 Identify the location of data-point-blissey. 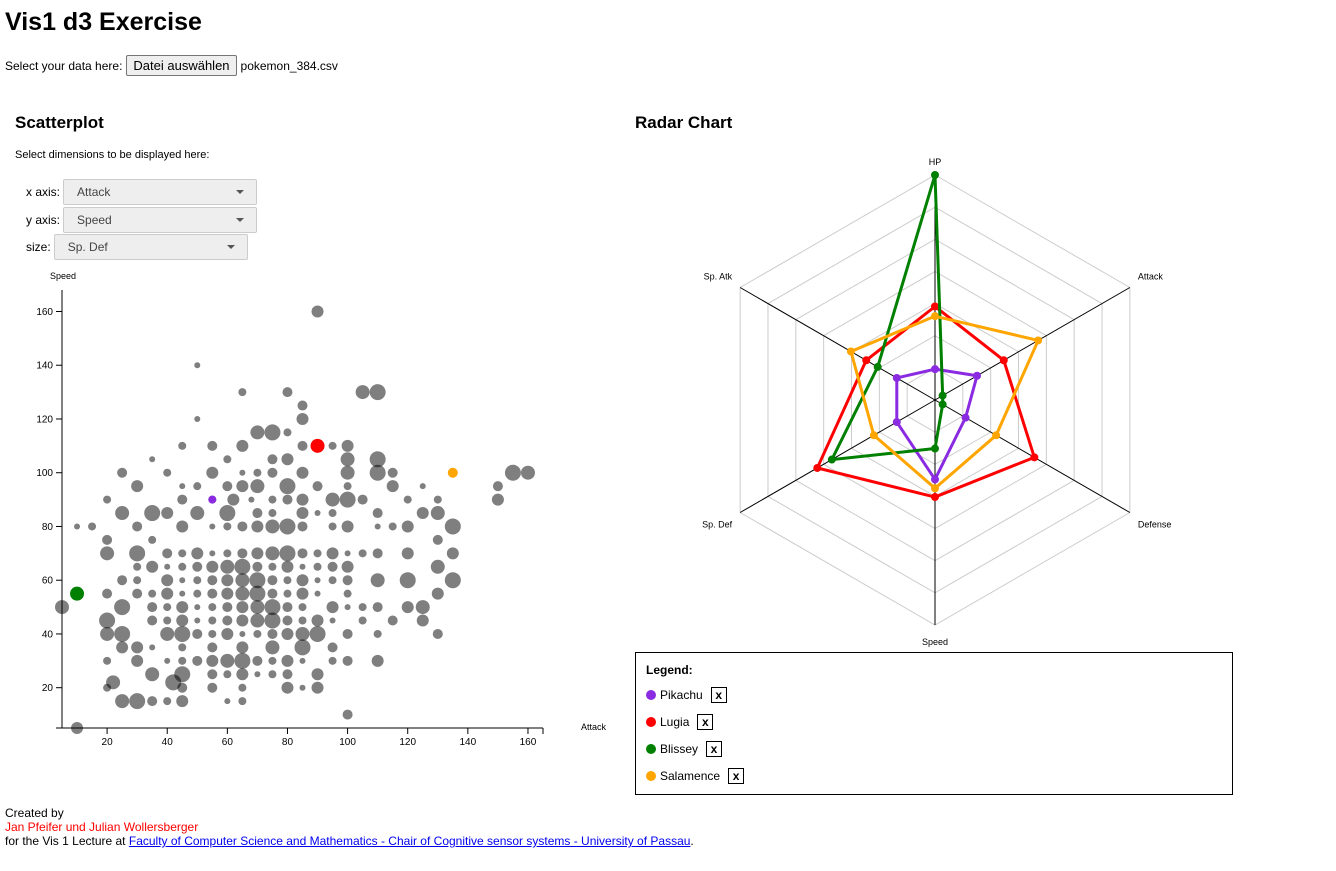
(77, 593).